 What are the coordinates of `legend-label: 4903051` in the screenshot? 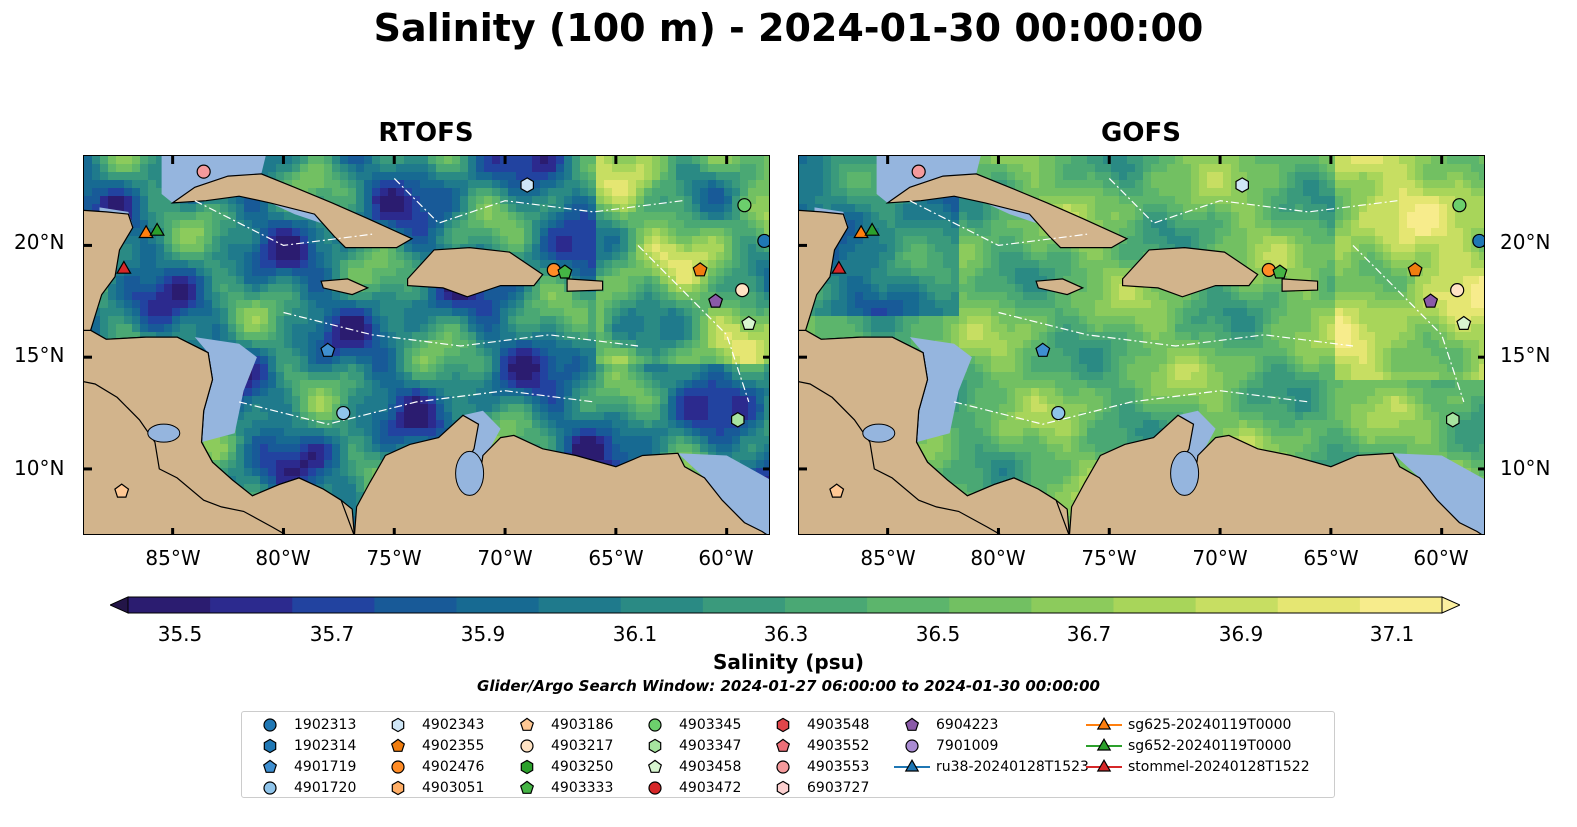 It's located at (453, 788).